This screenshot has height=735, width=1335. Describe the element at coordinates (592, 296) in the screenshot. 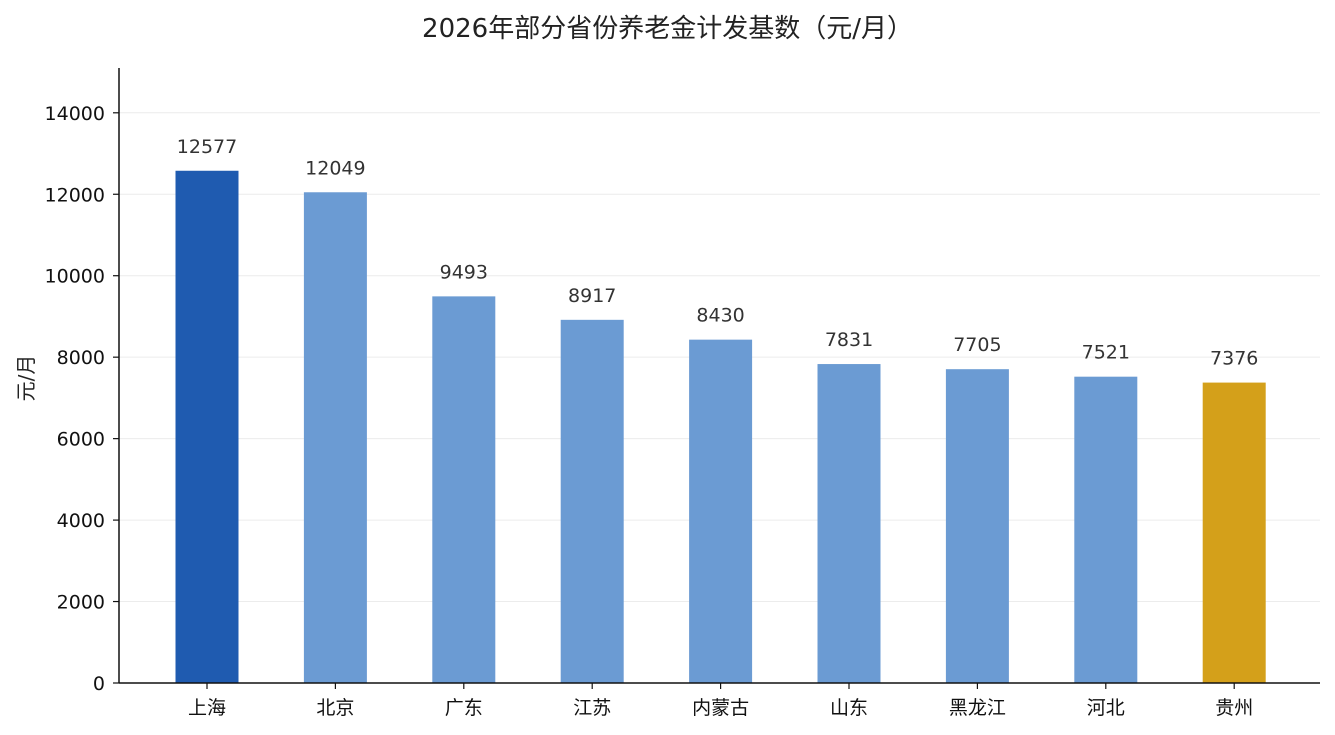

I see `value-label: 8917` at that location.